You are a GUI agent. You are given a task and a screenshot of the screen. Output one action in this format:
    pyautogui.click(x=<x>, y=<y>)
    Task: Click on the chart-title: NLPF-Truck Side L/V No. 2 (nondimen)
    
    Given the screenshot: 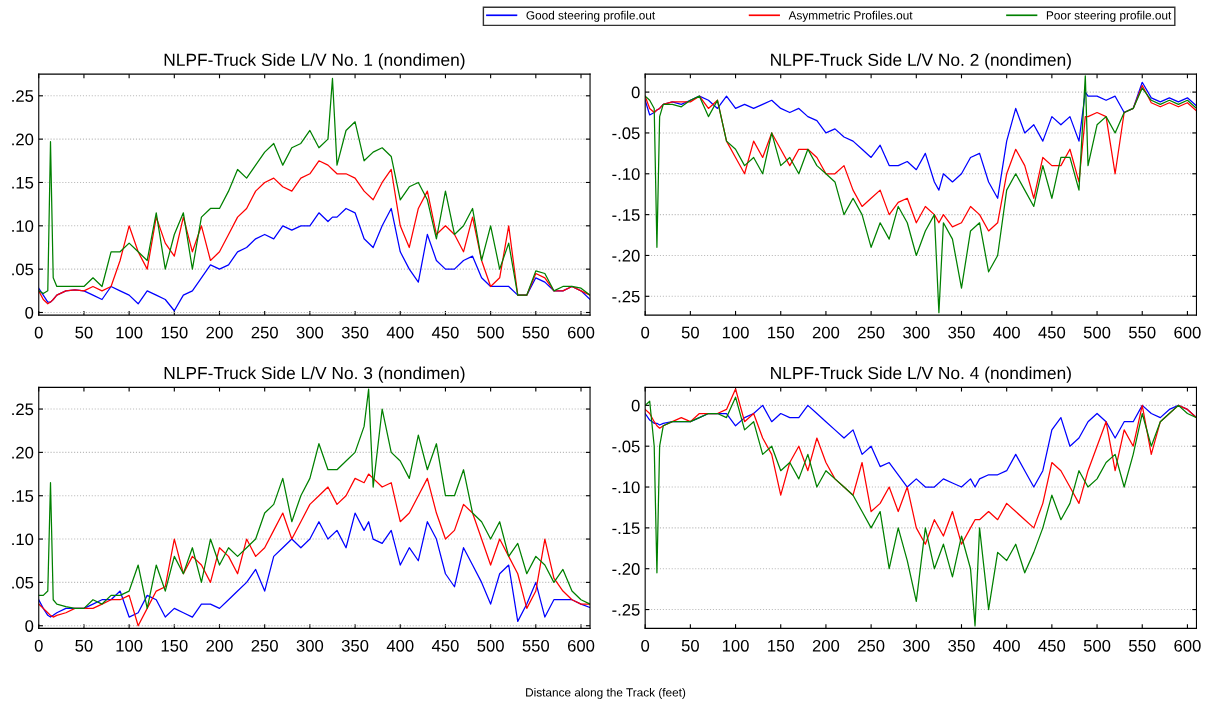 What is the action you would take?
    pyautogui.click(x=921, y=61)
    